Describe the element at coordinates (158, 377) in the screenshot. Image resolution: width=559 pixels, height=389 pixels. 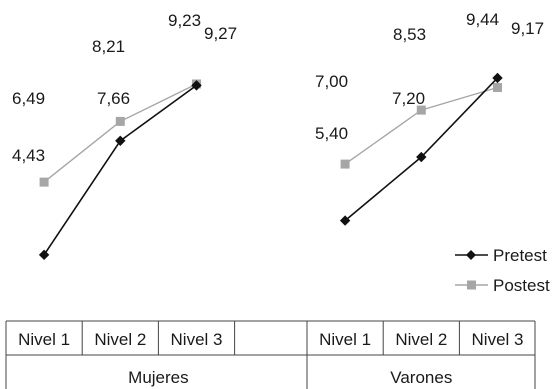
I see `group-label: Mujeres` at that location.